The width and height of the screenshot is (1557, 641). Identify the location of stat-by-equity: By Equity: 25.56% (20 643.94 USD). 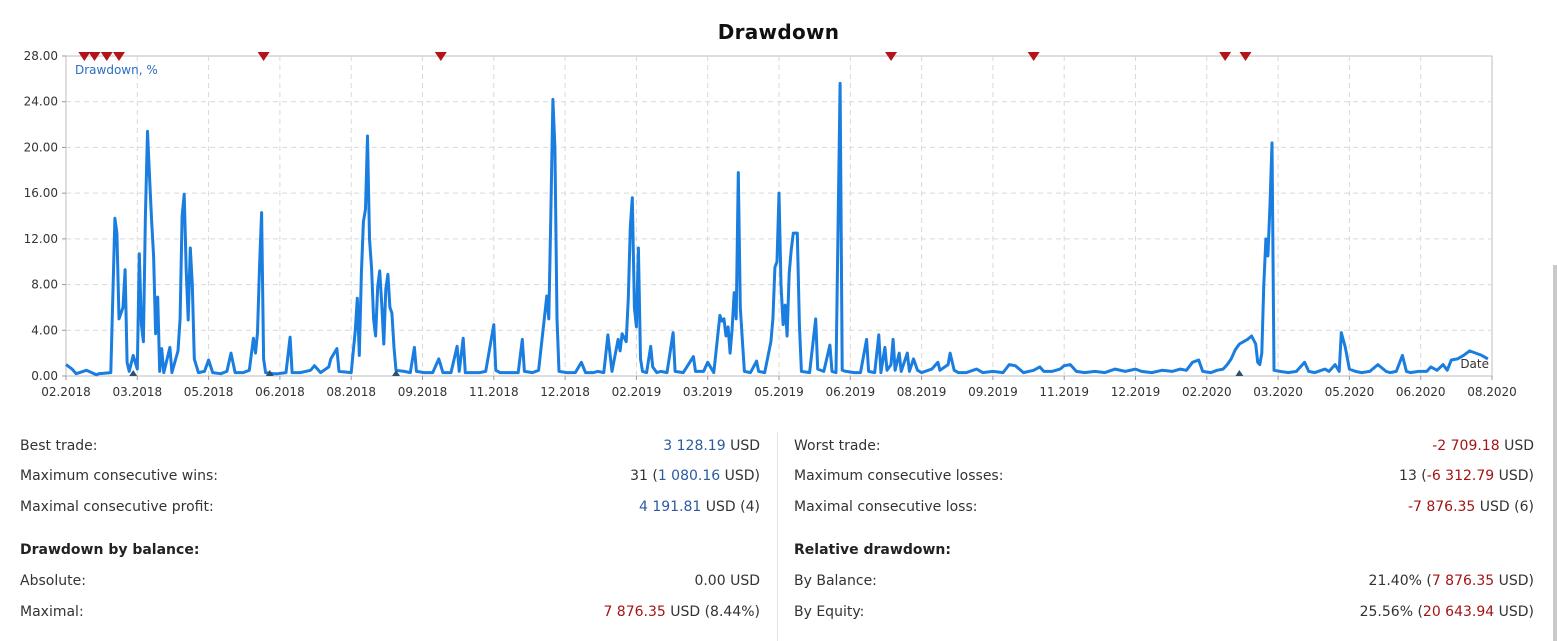
(1164, 614).